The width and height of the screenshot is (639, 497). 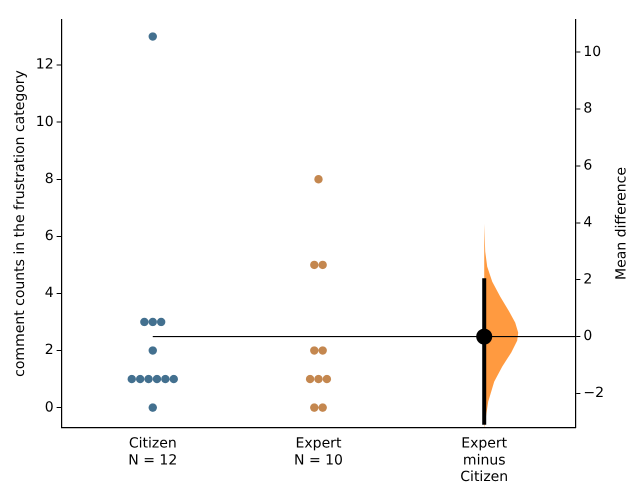 I want to click on y-tick-label: 2, so click(x=49, y=350).